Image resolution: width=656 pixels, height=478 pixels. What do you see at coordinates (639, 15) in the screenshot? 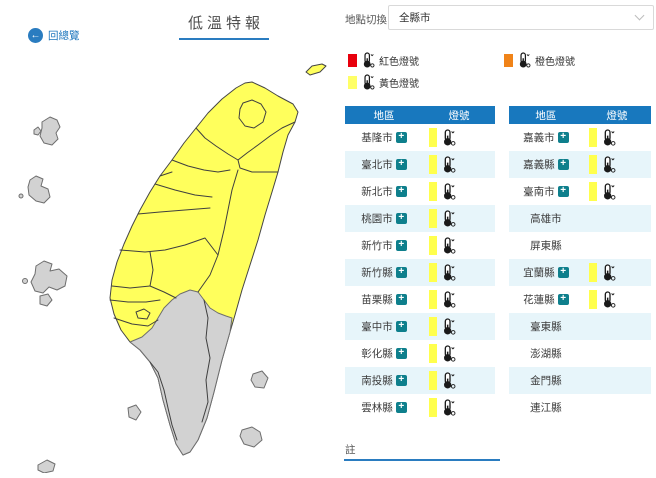
I see `chevron-down-icon` at bounding box center [639, 15].